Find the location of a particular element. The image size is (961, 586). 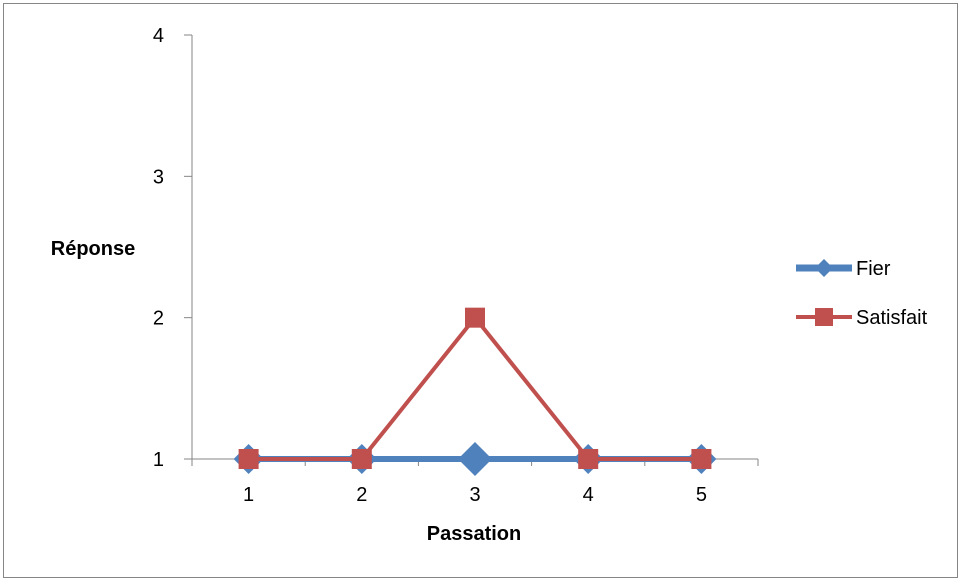

legend: Fier Satisfait is located at coordinates (862, 293).